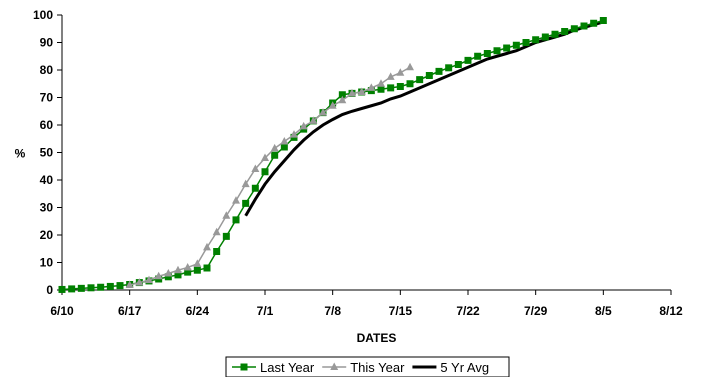 The width and height of the screenshot is (701, 377). Describe the element at coordinates (47, 98) in the screenshot. I see `y-tick-label: 70` at that location.